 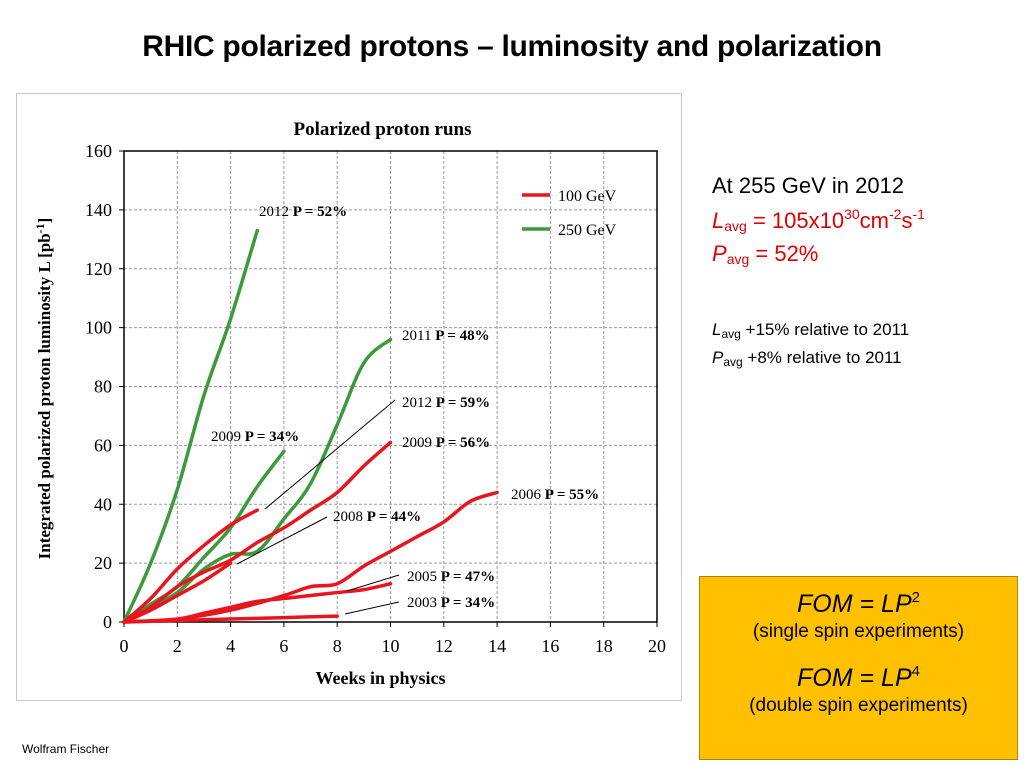 What do you see at coordinates (657, 646) in the screenshot?
I see `x-tick-label: 20` at bounding box center [657, 646].